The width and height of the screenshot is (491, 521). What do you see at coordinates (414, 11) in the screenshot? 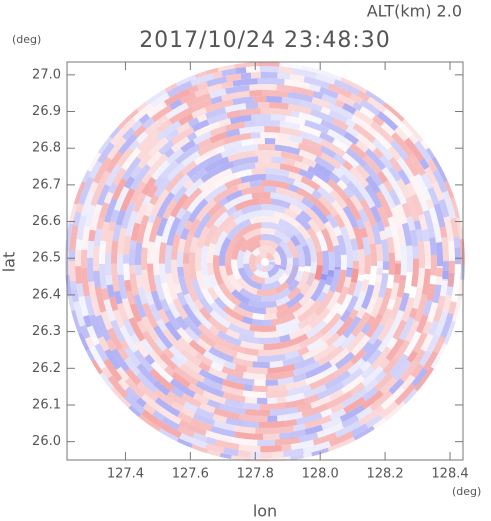
I see `altitude-label: ALT(km) 2.0` at bounding box center [414, 11].